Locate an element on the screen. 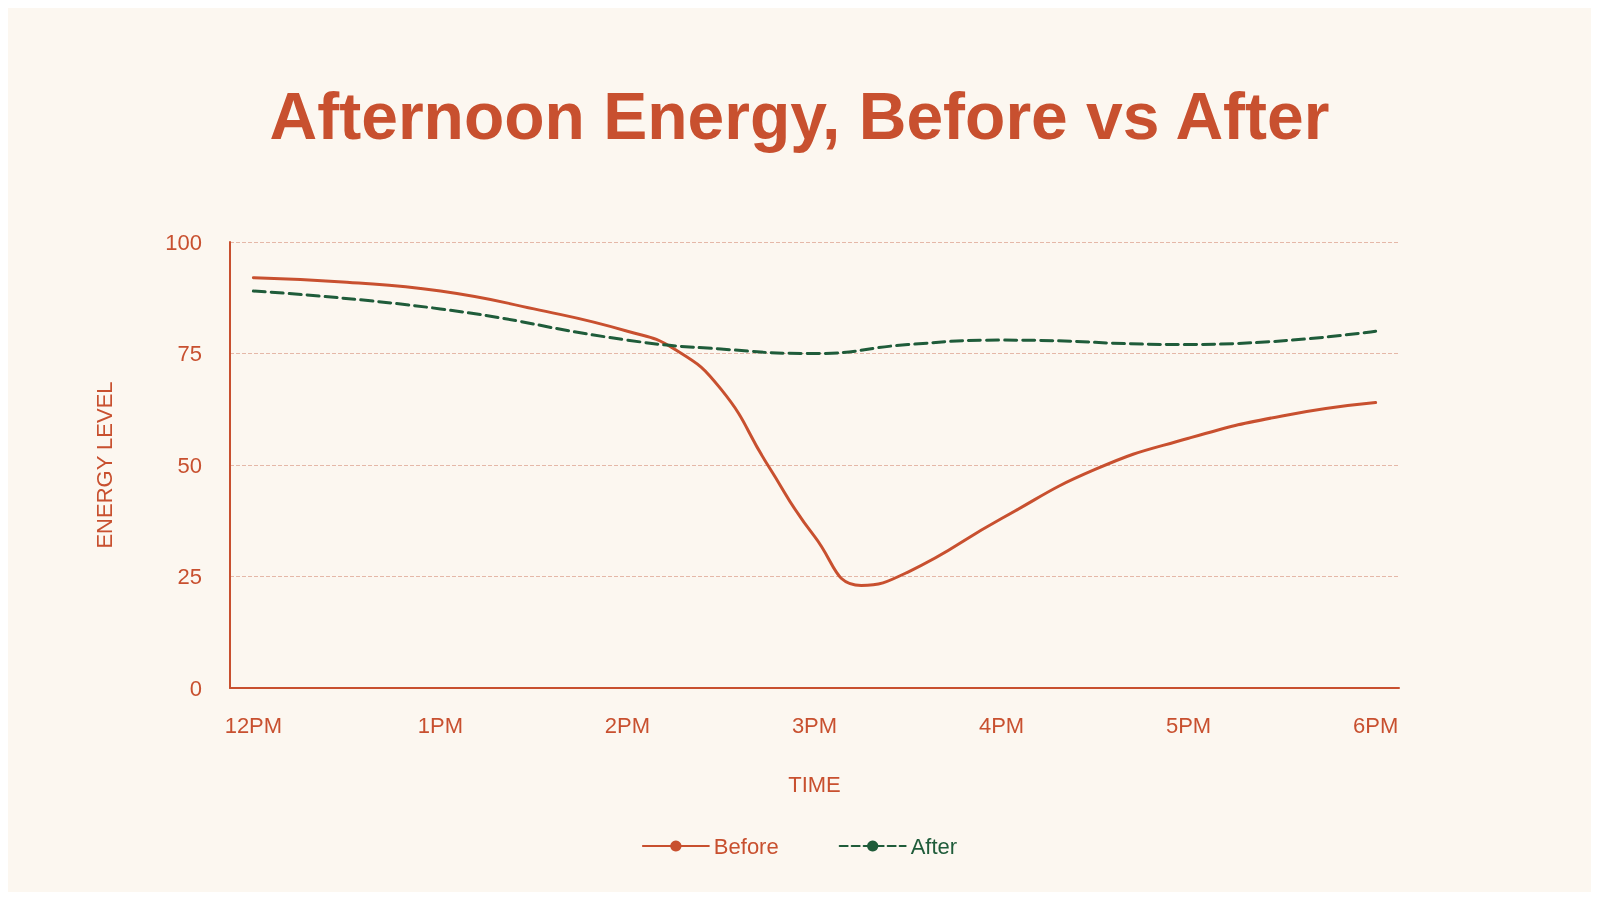 Image resolution: width=1599 pixels, height=900 pixels. y-tick-label: 75 is located at coordinates (189, 353).